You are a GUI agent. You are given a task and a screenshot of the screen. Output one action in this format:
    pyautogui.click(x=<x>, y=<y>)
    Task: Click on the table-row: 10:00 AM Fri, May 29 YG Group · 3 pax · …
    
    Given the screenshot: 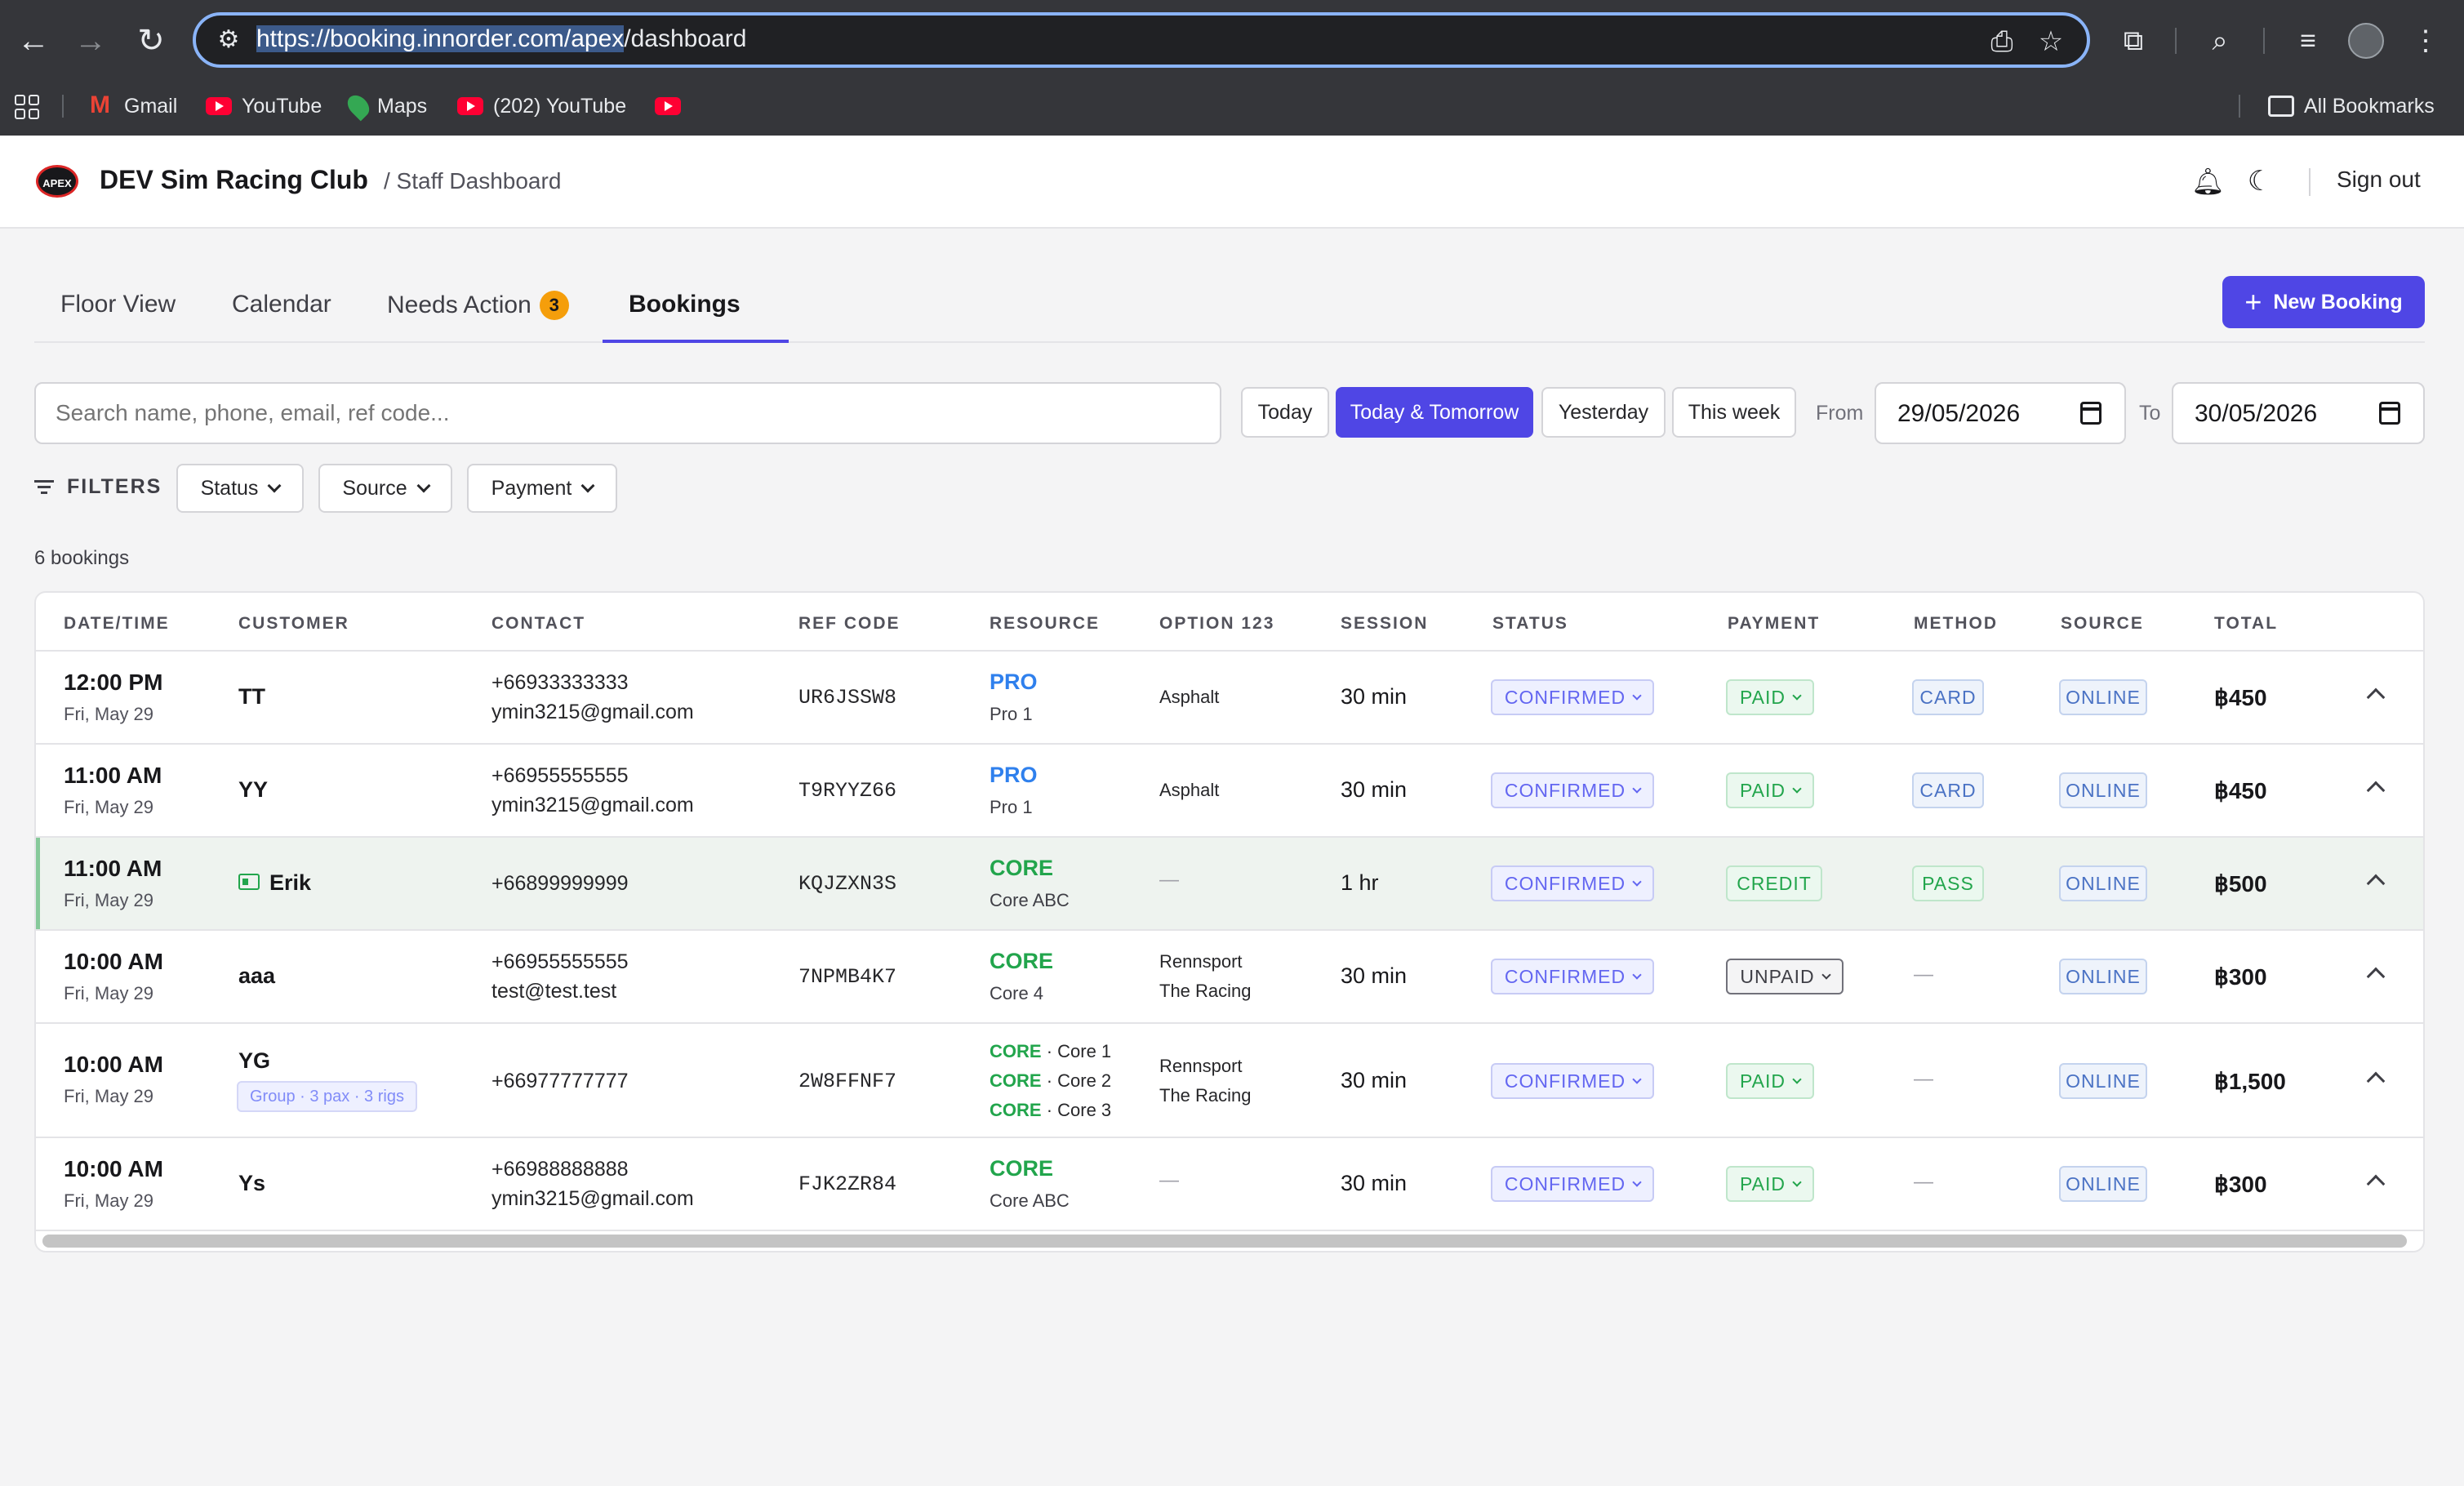 What is the action you would take?
    pyautogui.click(x=1229, y=1081)
    